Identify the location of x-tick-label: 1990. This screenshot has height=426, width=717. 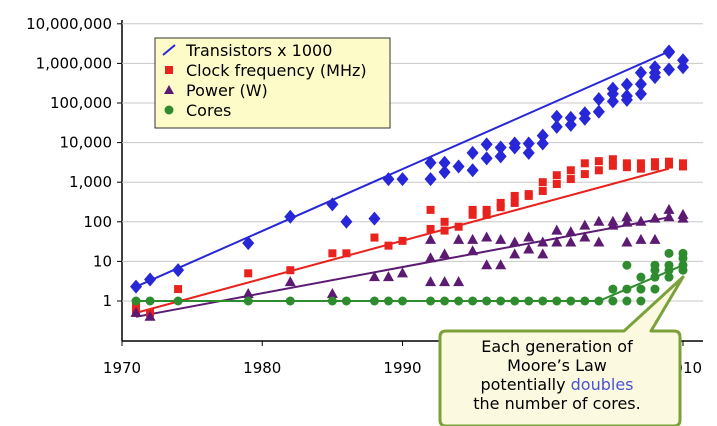
(402, 368).